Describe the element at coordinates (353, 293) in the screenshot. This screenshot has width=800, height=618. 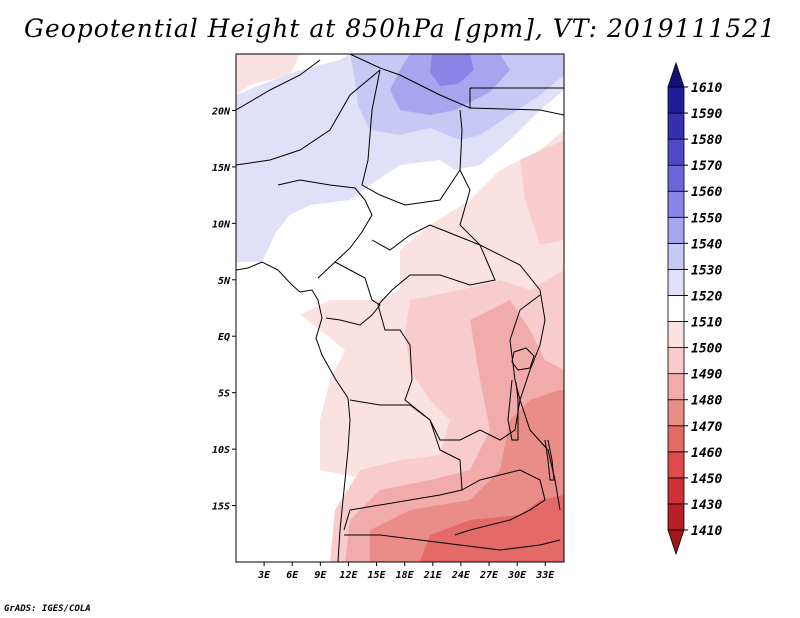
I see `border-cameroon` at that location.